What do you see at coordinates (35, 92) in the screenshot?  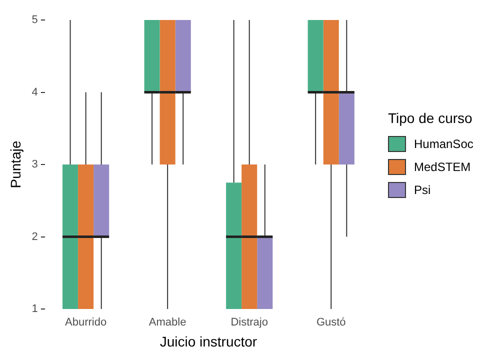 I see `y-tick-label: 4` at bounding box center [35, 92].